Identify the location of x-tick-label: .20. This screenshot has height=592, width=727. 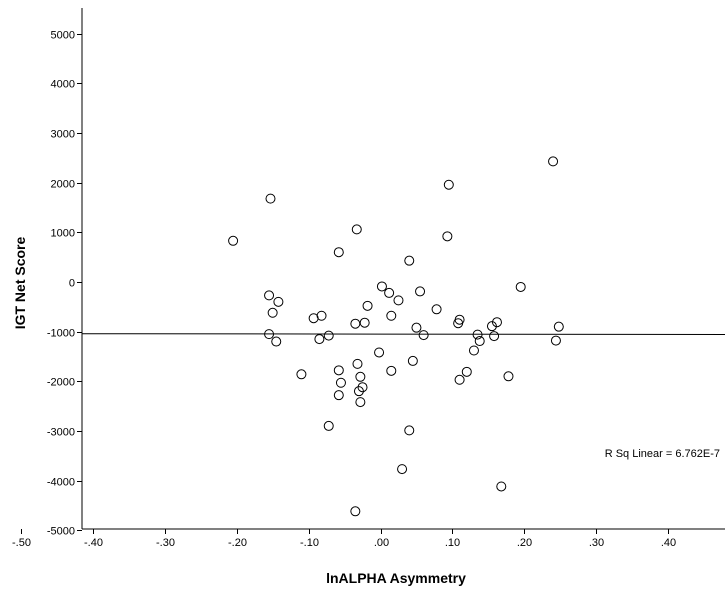
(524, 543).